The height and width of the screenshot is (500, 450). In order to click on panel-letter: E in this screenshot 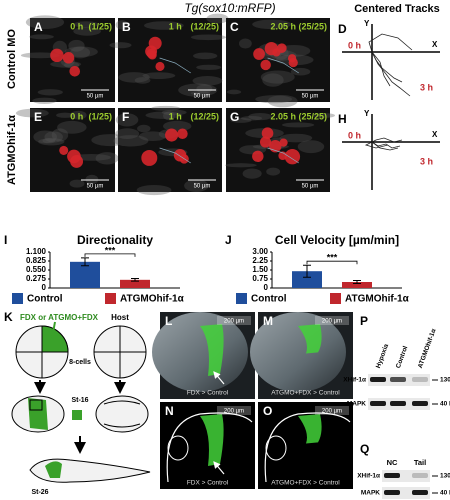, I will do `click(38, 117)`.